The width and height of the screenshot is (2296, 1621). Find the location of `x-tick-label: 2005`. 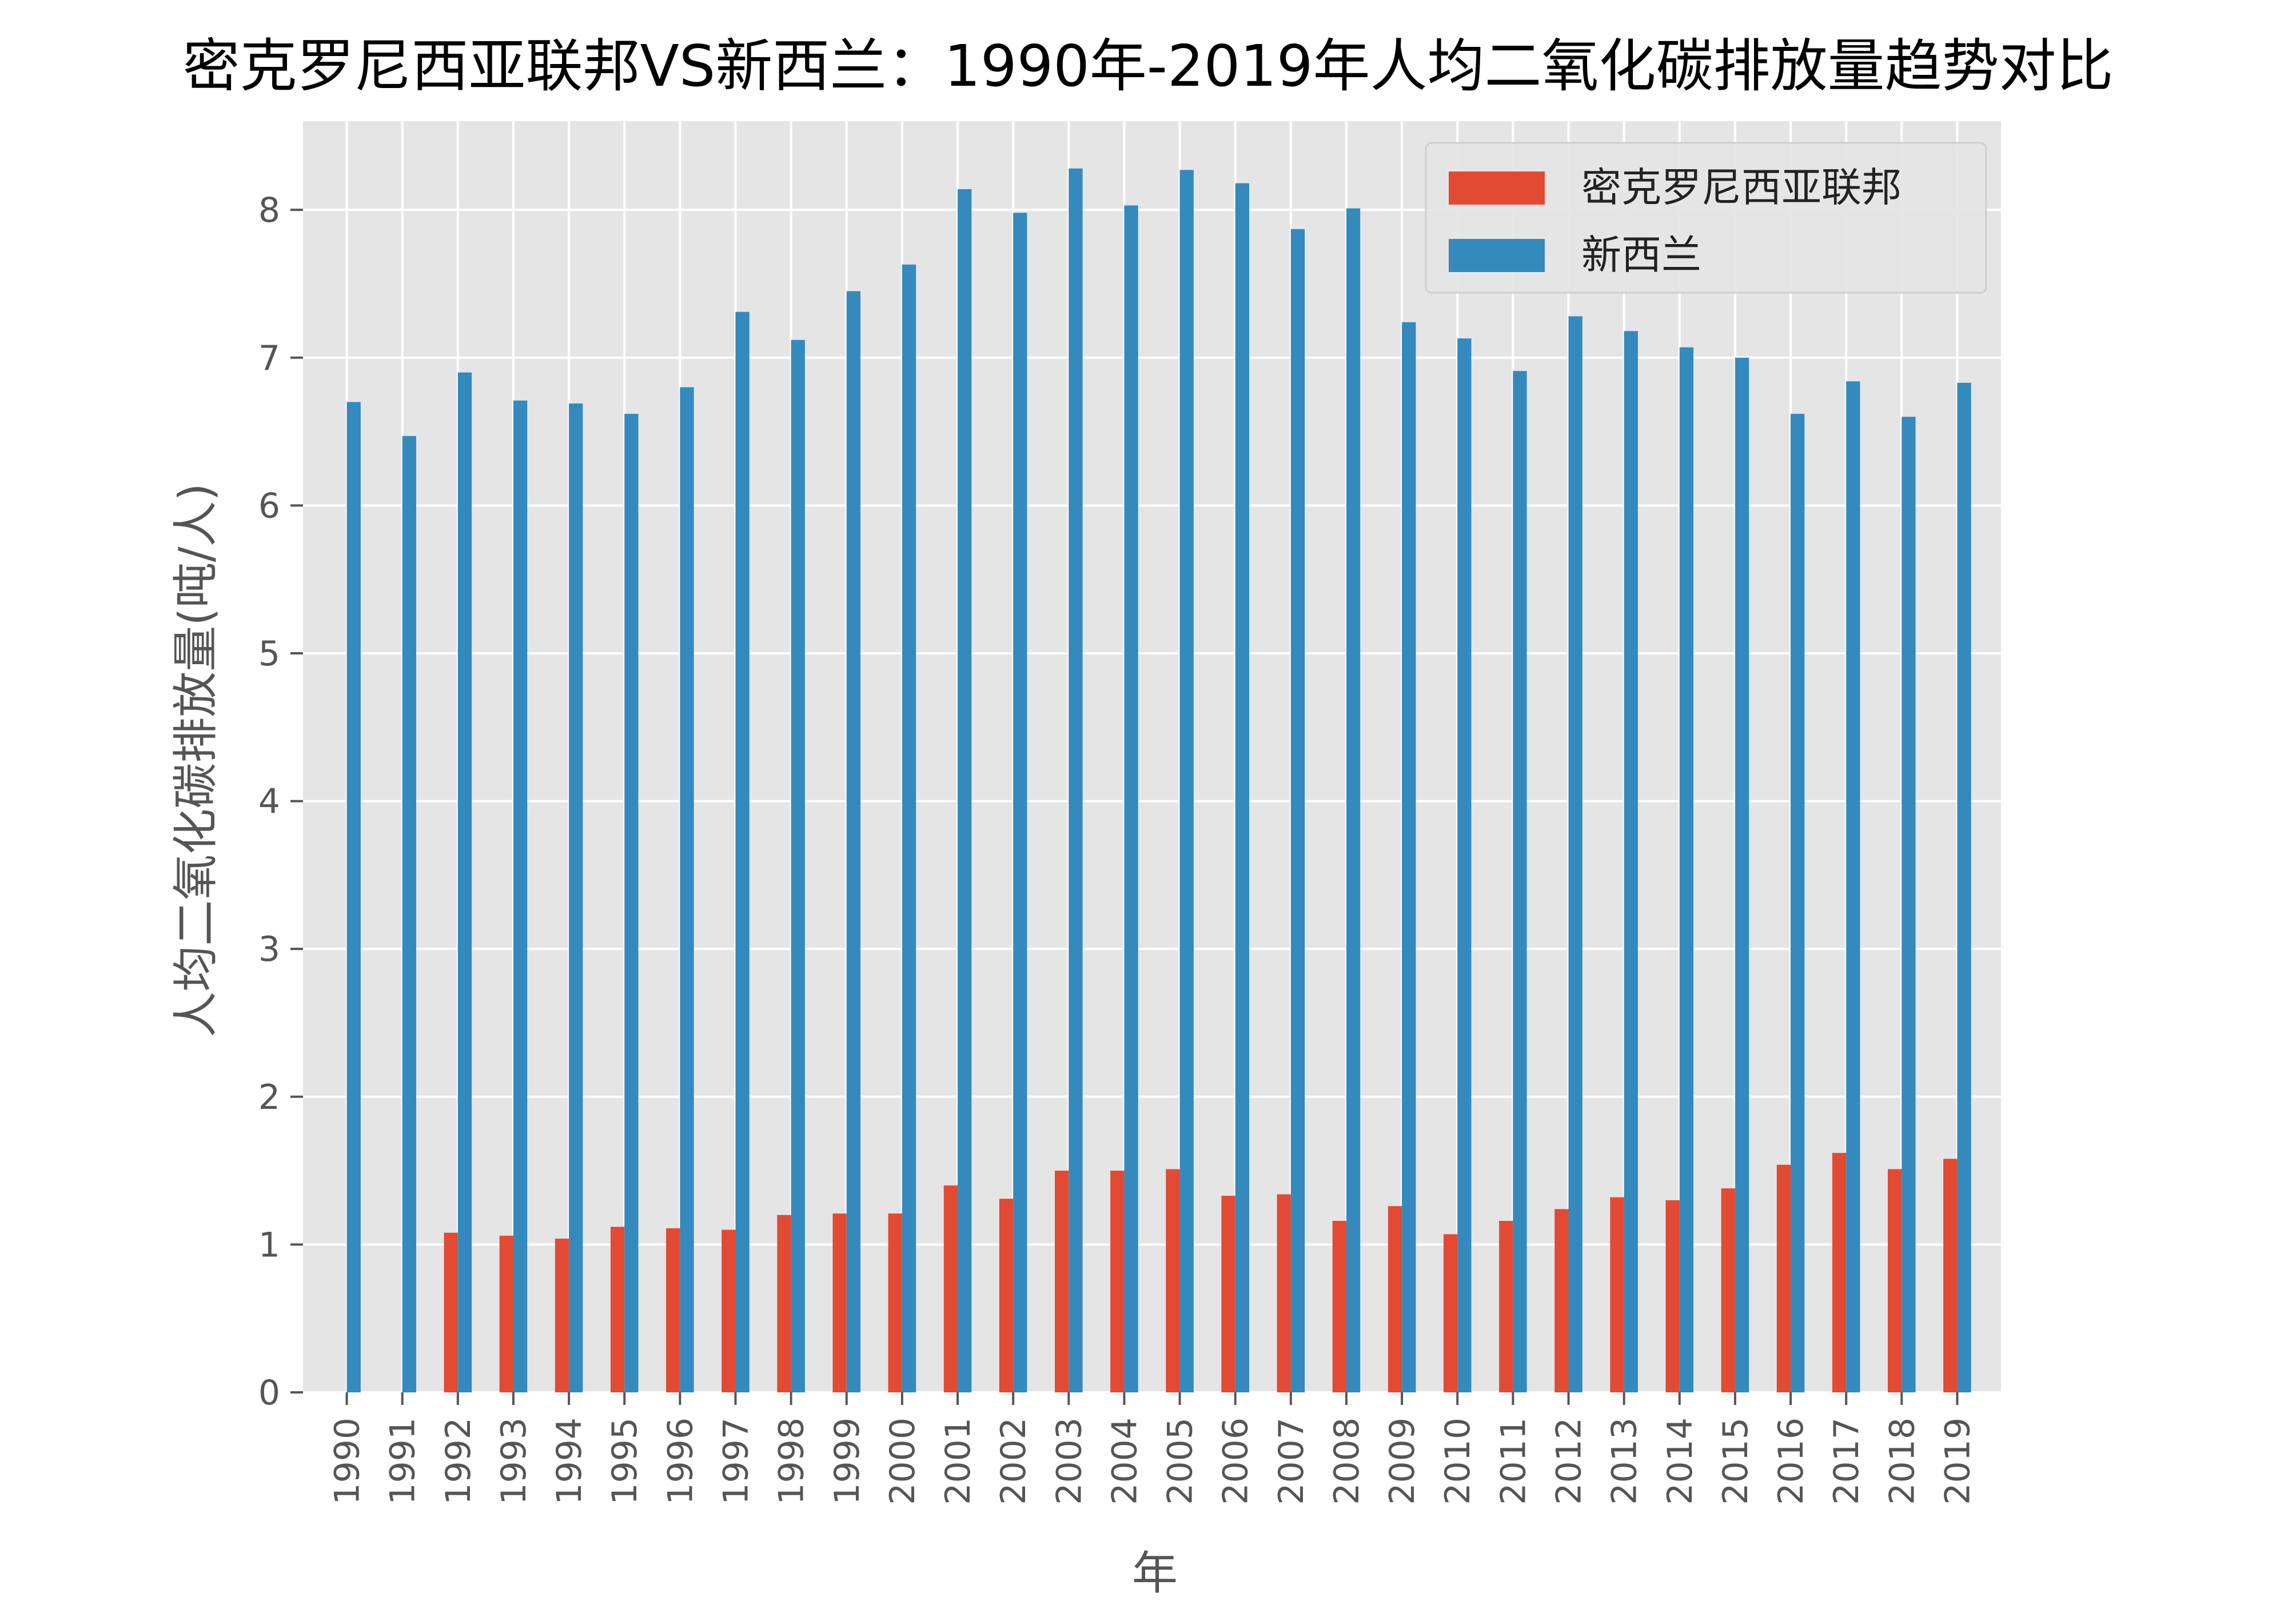

x-tick-label: 2005 is located at coordinates (1181, 1462).